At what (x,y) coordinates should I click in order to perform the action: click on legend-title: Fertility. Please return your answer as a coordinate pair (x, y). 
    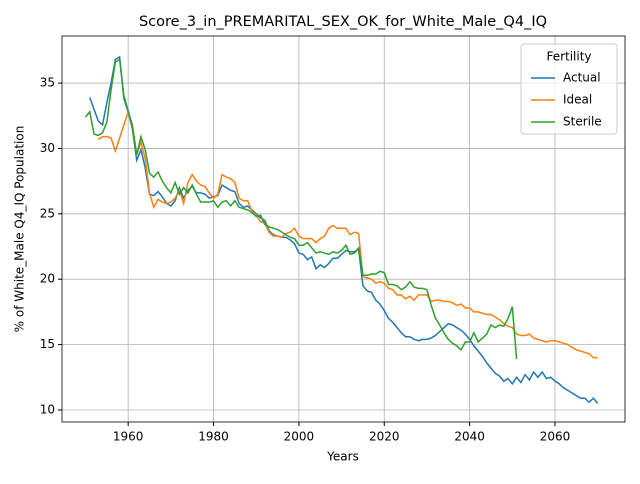
    Looking at the image, I should click on (568, 57).